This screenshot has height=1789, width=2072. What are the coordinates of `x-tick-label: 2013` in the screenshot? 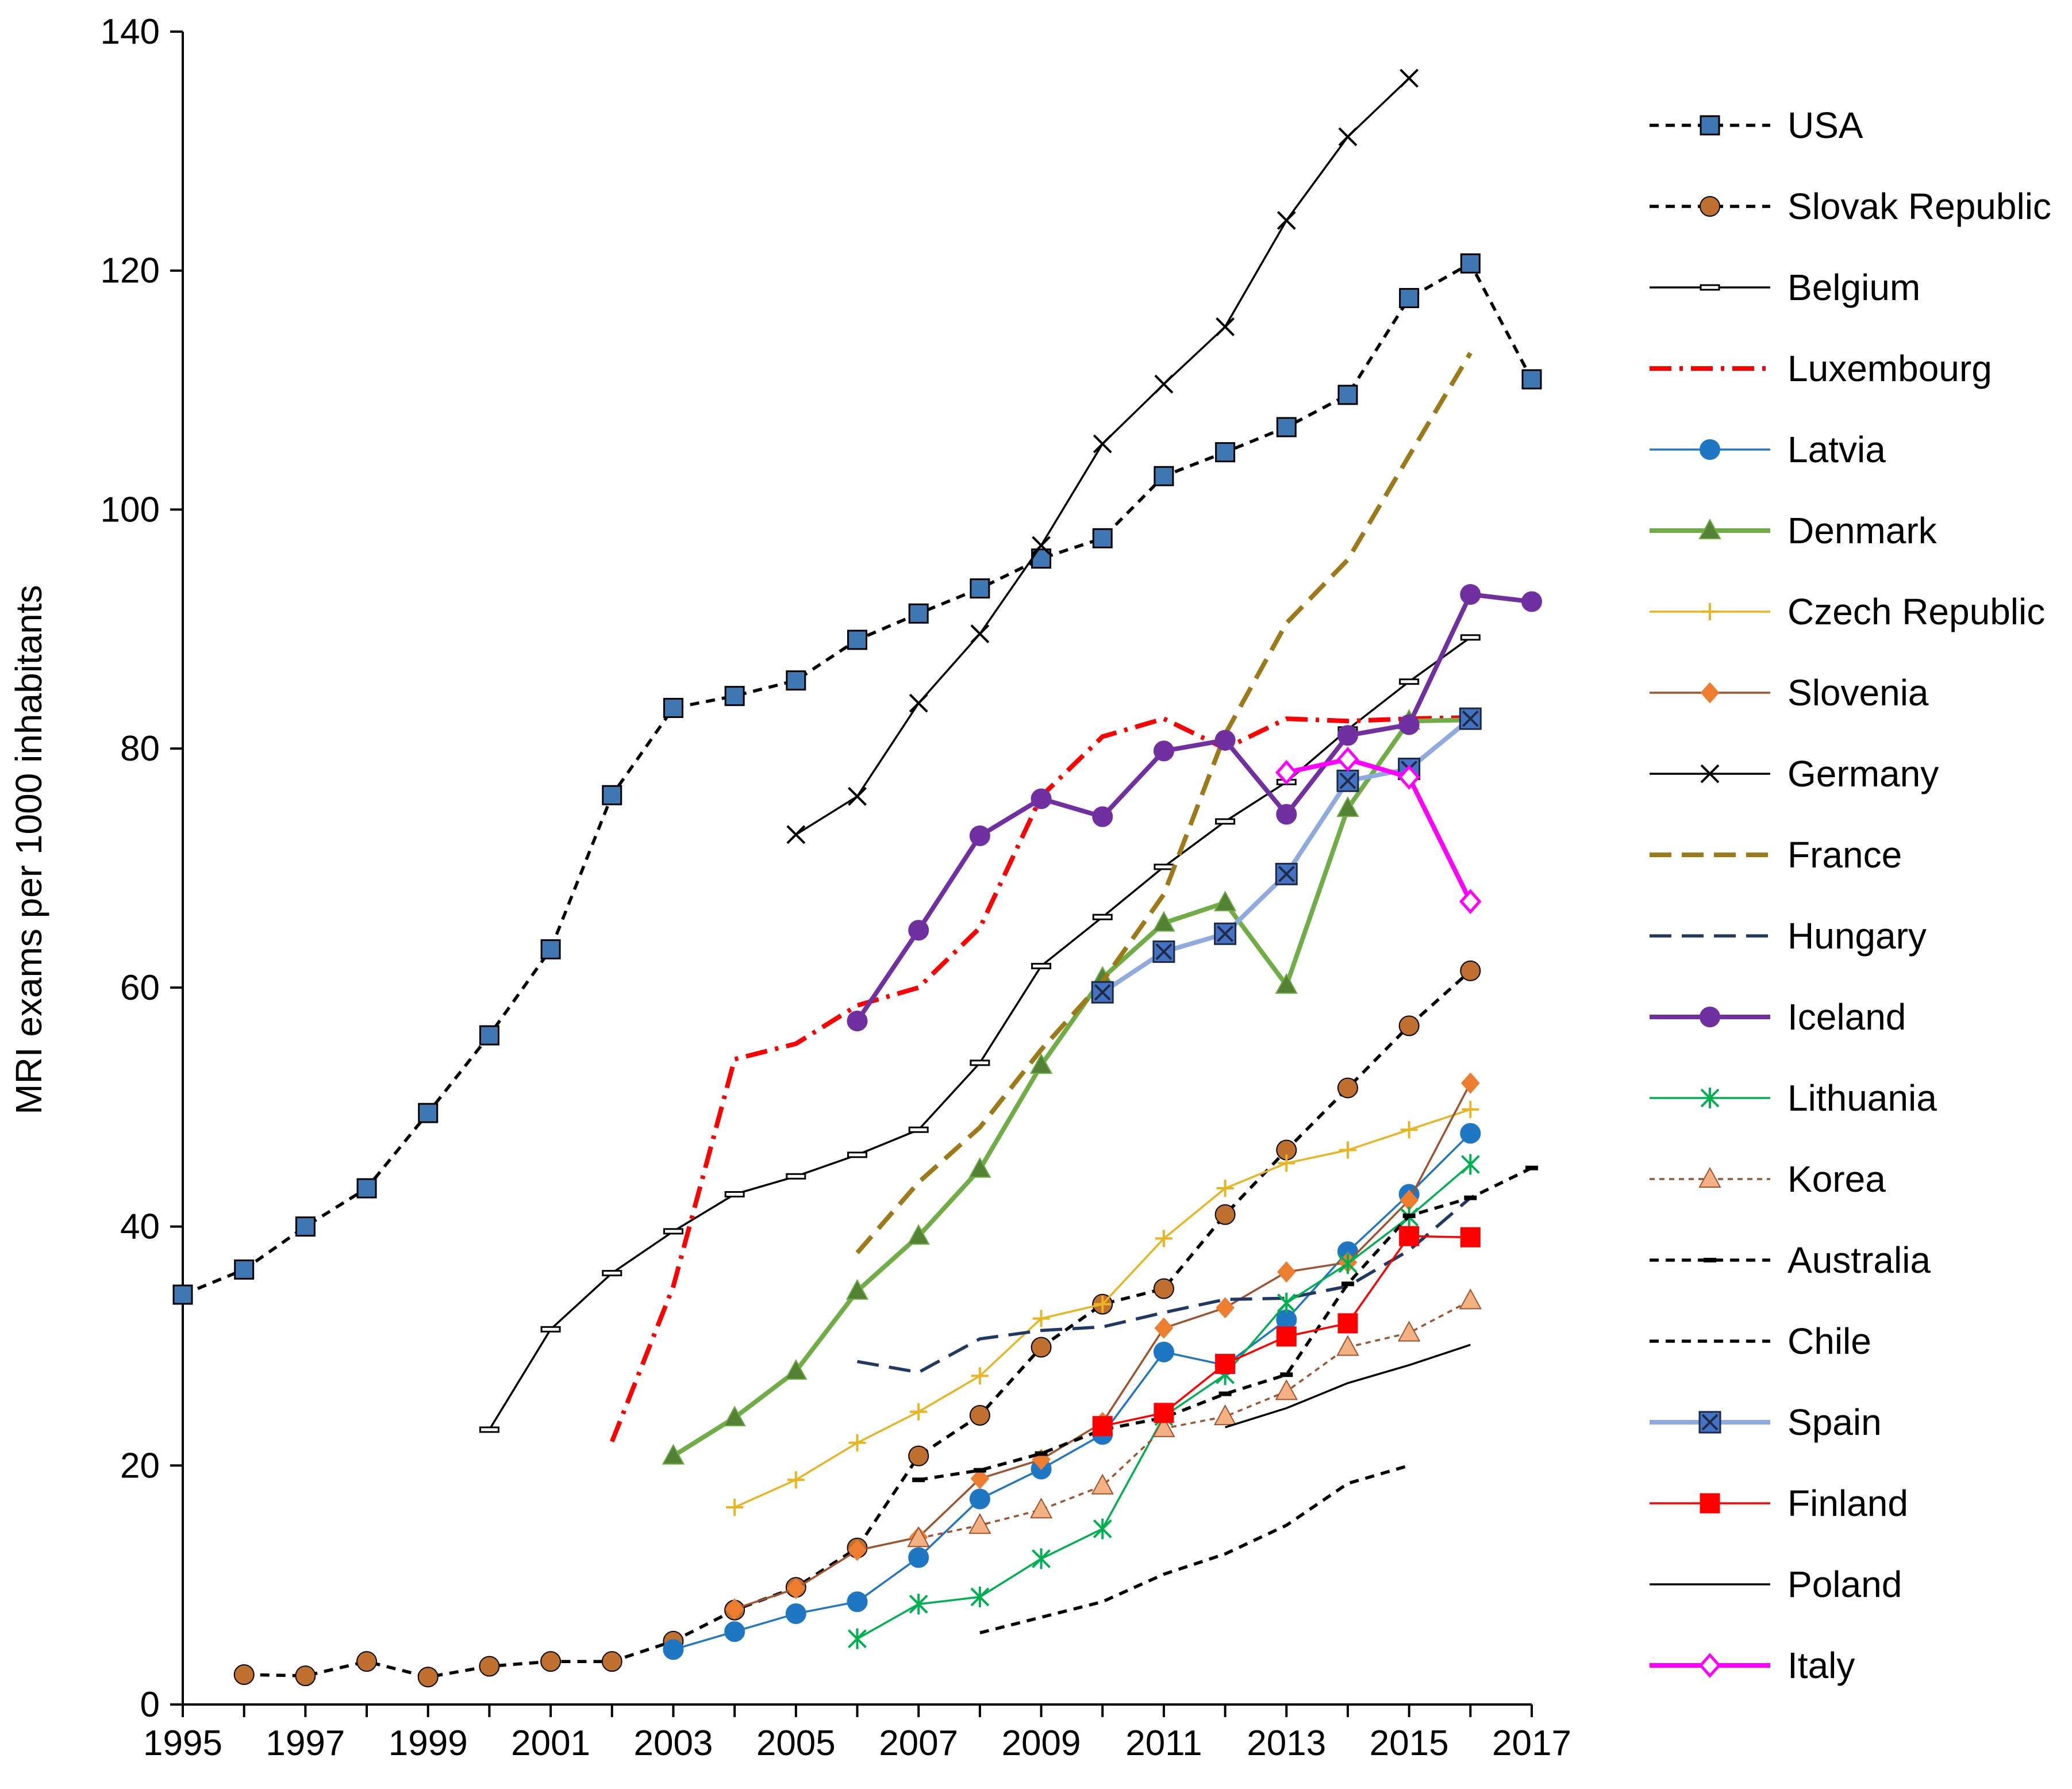 It's located at (1286, 1743).